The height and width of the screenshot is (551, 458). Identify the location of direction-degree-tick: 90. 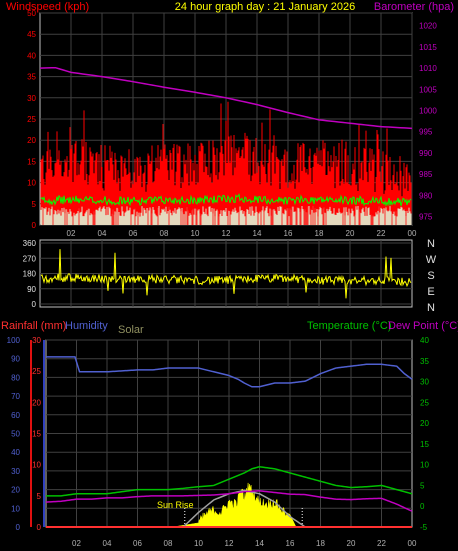
(31, 289).